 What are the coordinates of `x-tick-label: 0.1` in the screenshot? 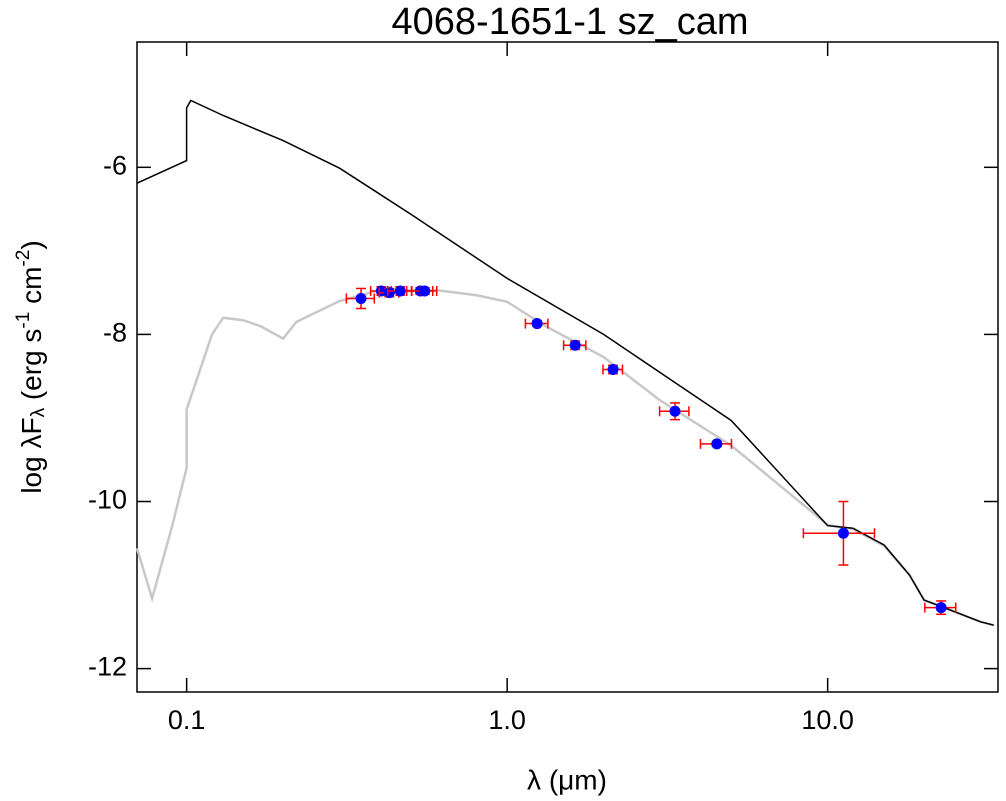 It's located at (187, 720).